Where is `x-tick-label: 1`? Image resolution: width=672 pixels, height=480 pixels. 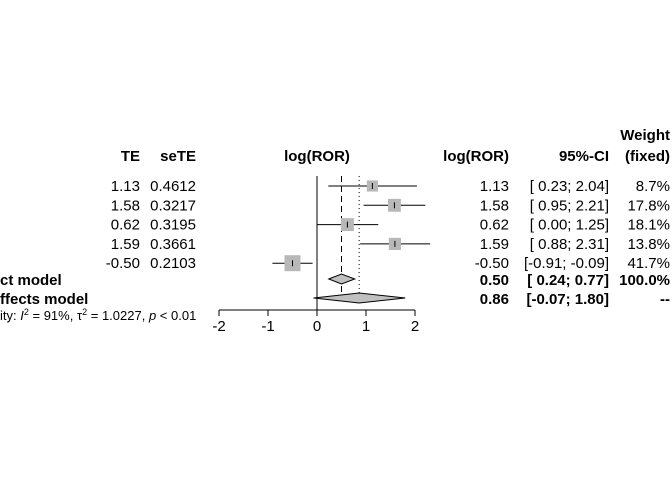 x-tick-label: 1 is located at coordinates (366, 326).